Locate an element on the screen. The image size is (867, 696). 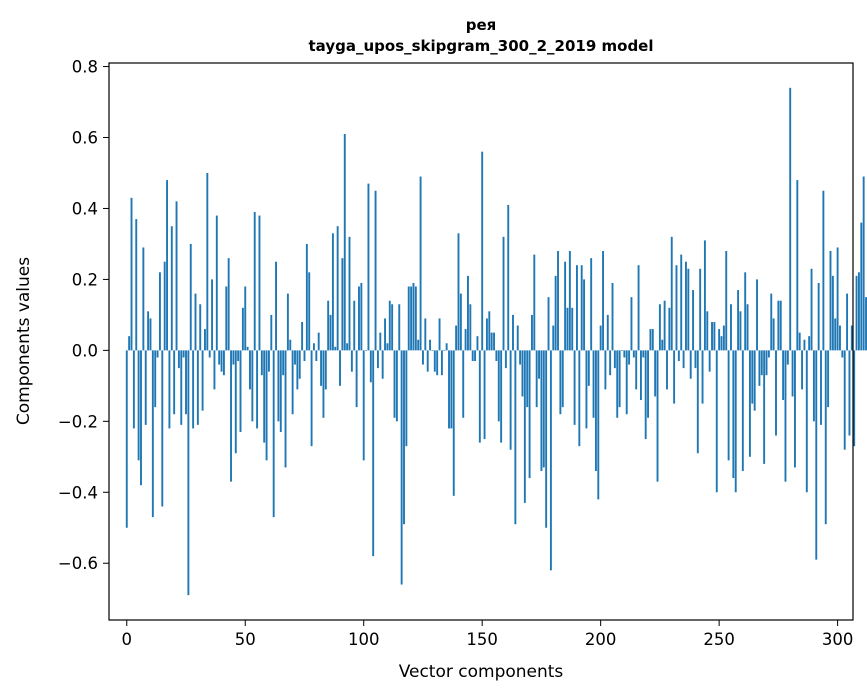
chart-subtitle: tayga_upos_skipgram_300_2_2019 model is located at coordinates (481, 46).